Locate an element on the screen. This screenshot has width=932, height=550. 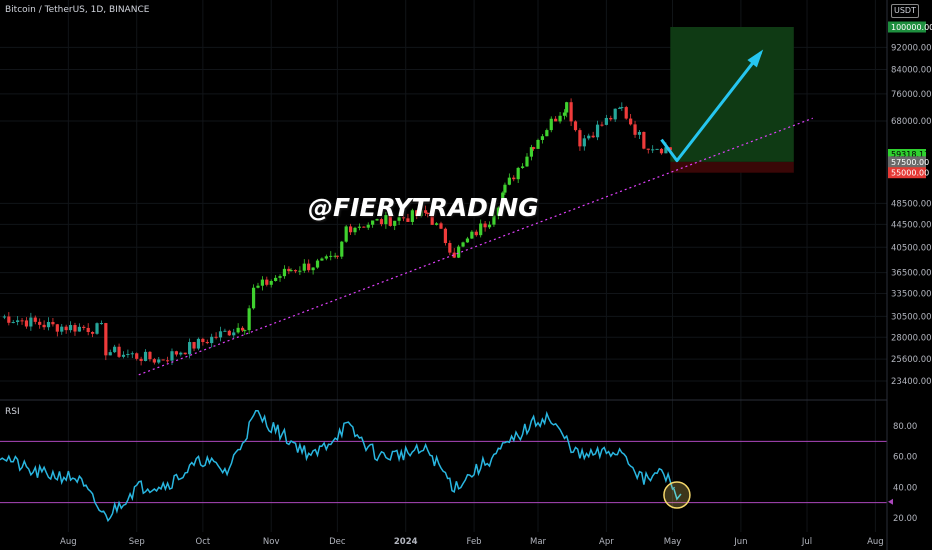
price-tag-target is located at coordinates (907, 27).